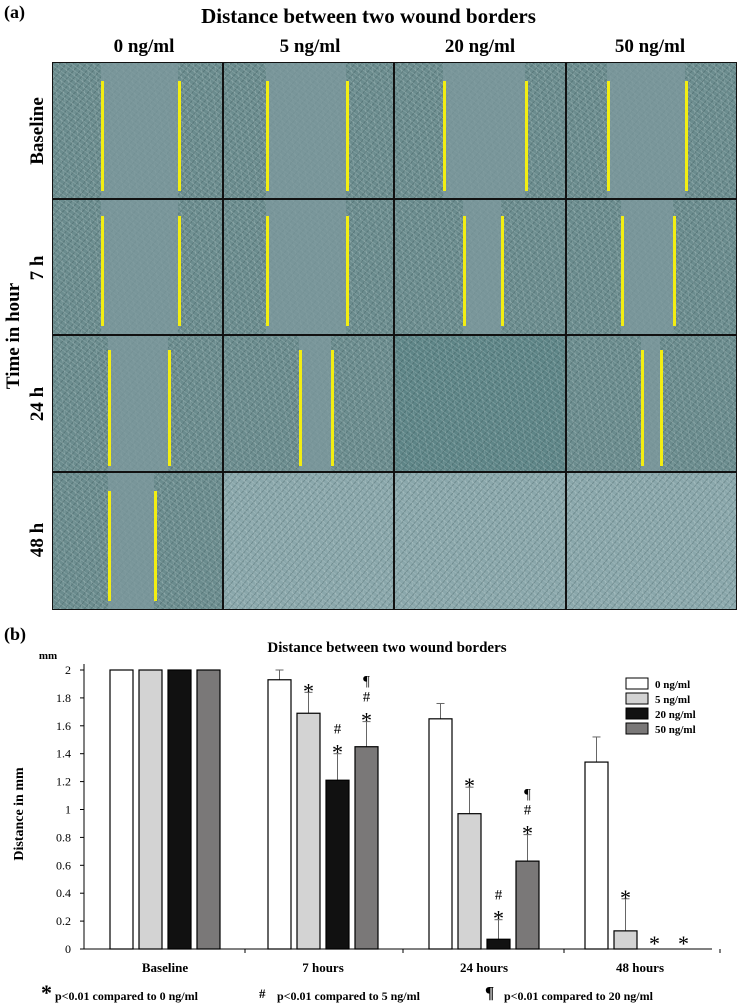 Image resolution: width=737 pixels, height=1007 pixels. Describe the element at coordinates (480, 267) in the screenshot. I see `micrograph-7h-col2` at that location.